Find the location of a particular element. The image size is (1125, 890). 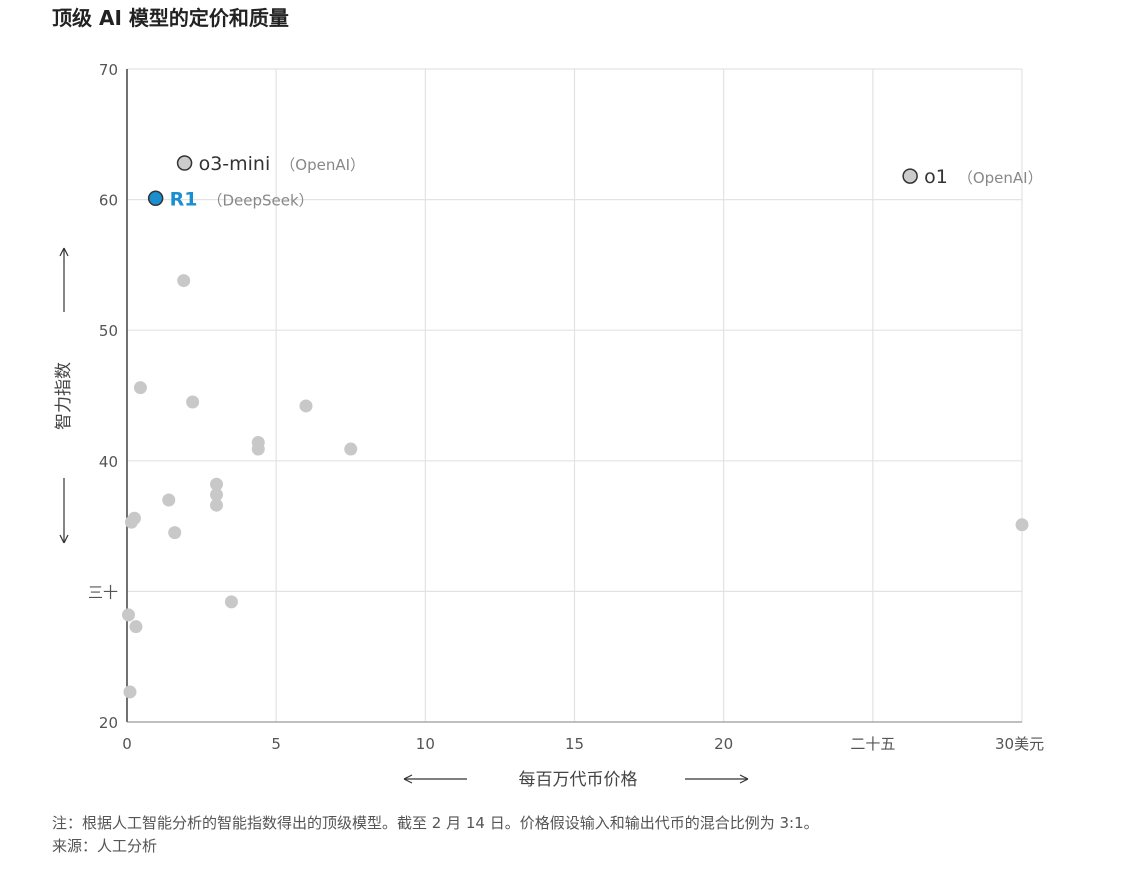

x-tick-label: 15 is located at coordinates (574, 744).